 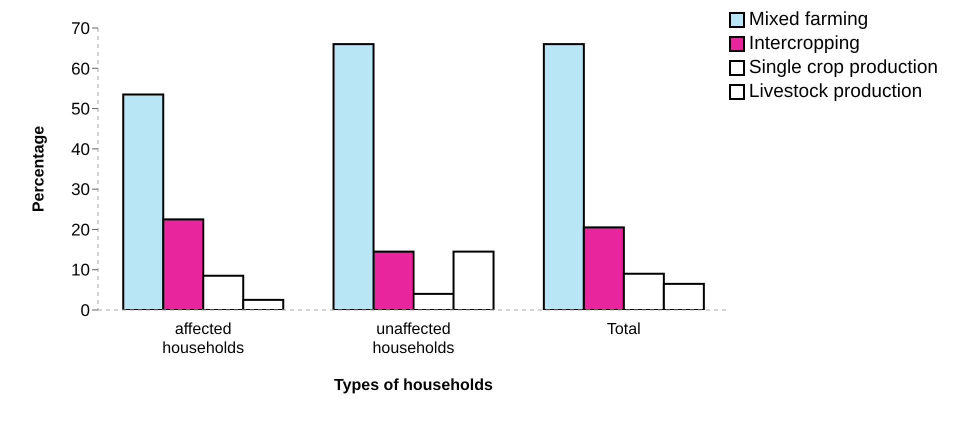 I want to click on y-tick-label: 30, so click(x=80, y=190).